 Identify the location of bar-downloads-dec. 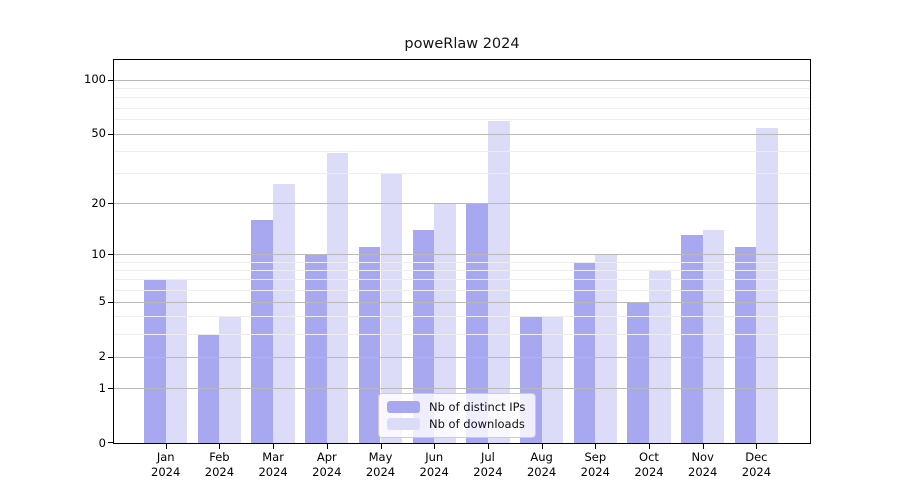
(767, 285).